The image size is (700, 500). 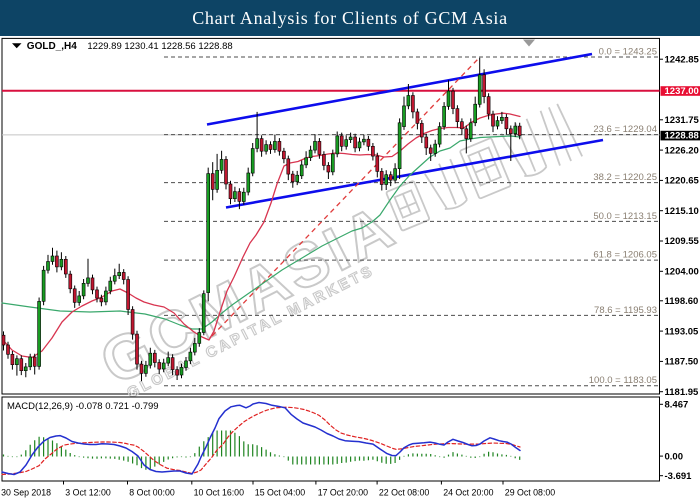 I want to click on svg-text: 8 Oct 00:00, so click(x=152, y=493).